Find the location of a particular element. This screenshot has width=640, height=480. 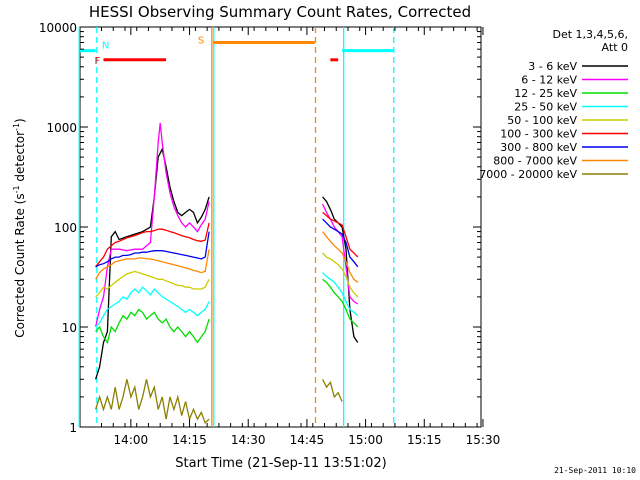

footer-timestamp: 21-Sep-2011 10:10 is located at coordinates (595, 470).